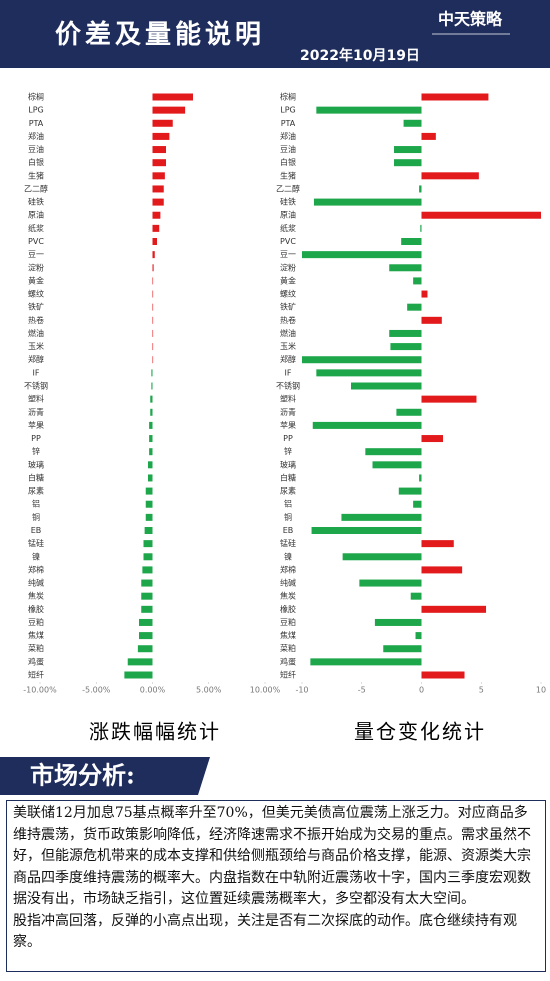  Describe the element at coordinates (153, 690) in the screenshot. I see `x-tick-label: 0.00%` at that location.